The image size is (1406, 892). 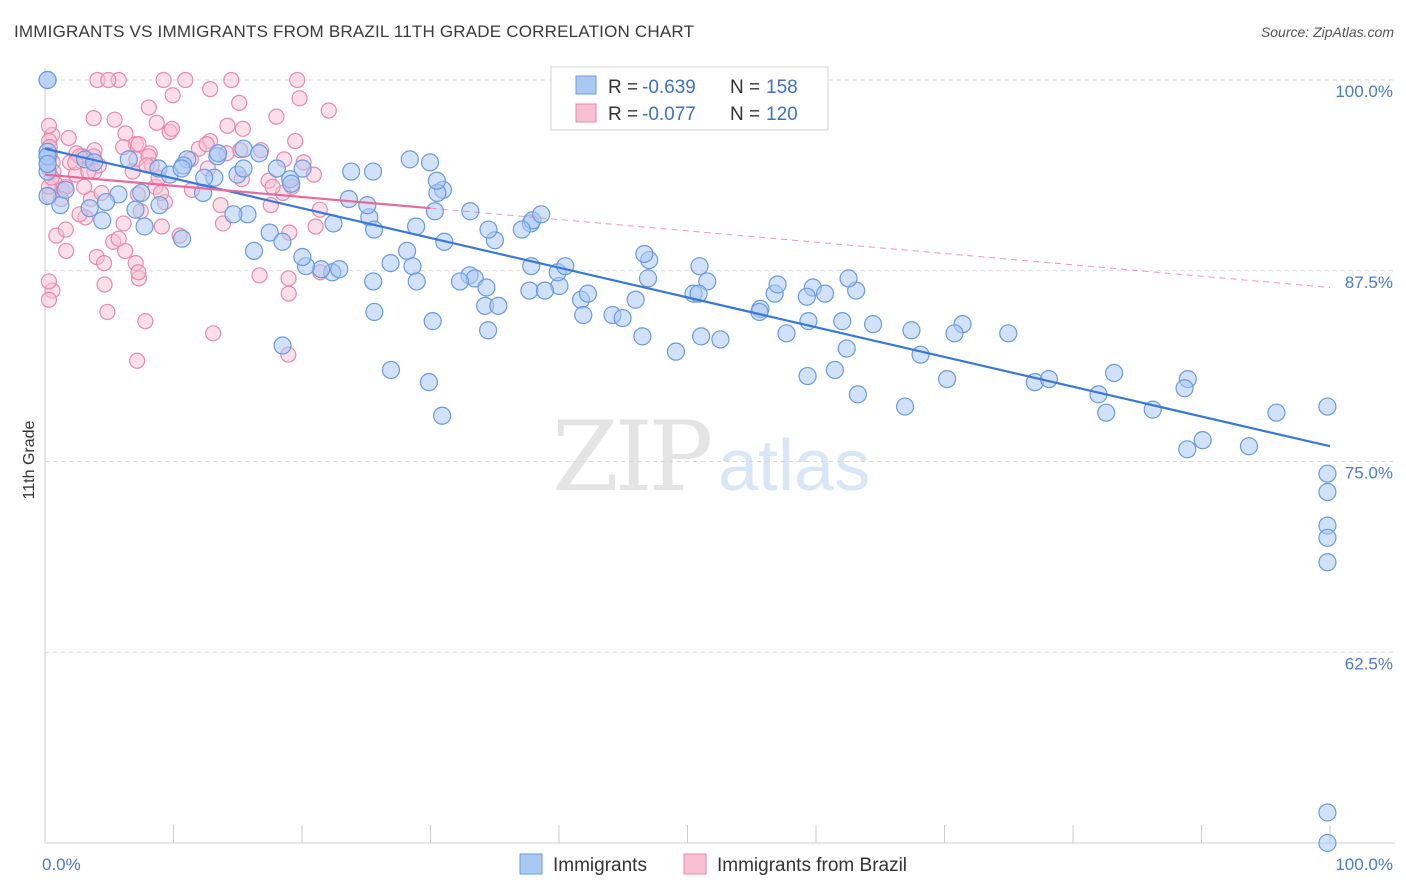 What do you see at coordinates (1364, 91) in the screenshot?
I see `y-tick-label: 100.0%` at bounding box center [1364, 91].